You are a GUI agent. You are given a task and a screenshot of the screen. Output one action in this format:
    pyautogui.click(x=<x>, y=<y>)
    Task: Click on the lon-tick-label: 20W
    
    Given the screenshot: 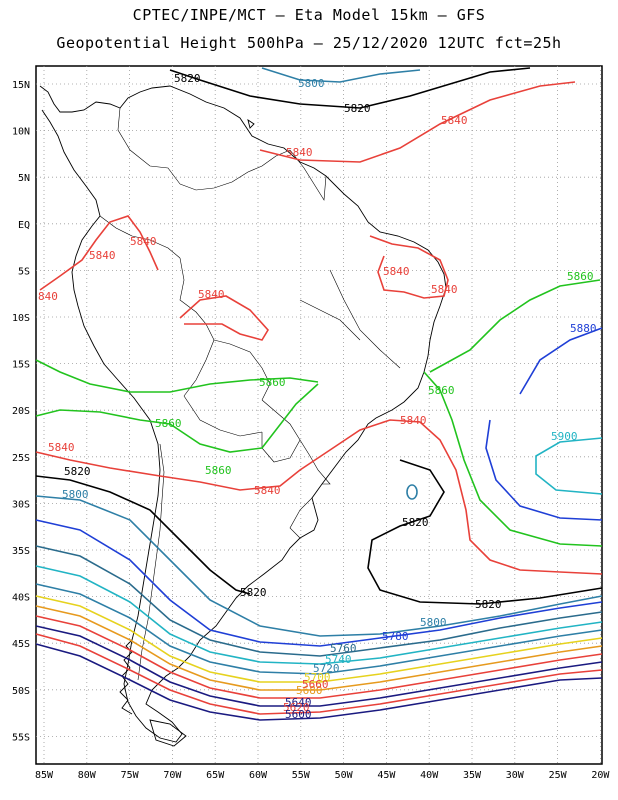 What is the action you would take?
    pyautogui.click(x=600, y=775)
    